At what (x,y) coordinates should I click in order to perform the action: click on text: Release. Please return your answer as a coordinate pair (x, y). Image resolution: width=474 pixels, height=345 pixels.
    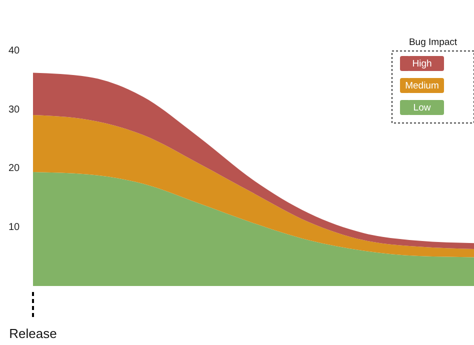
    Looking at the image, I should click on (33, 333).